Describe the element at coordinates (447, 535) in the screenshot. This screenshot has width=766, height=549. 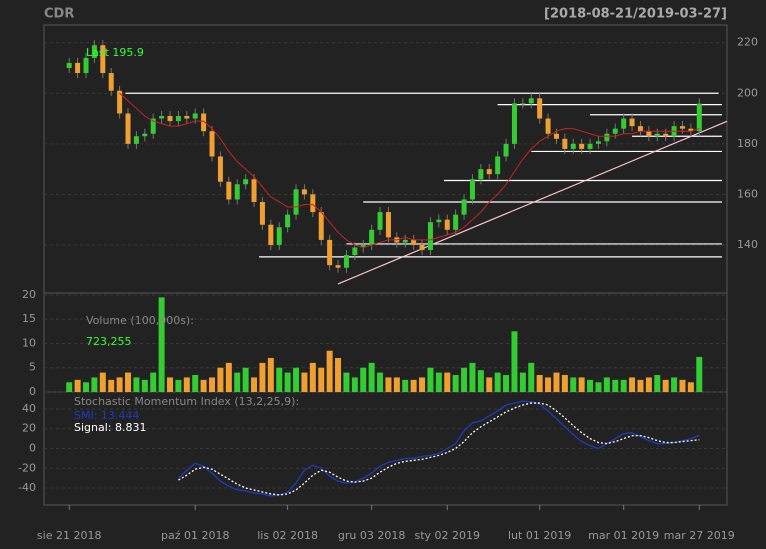
I see `x-tick-label: sty 02 2019` at that location.